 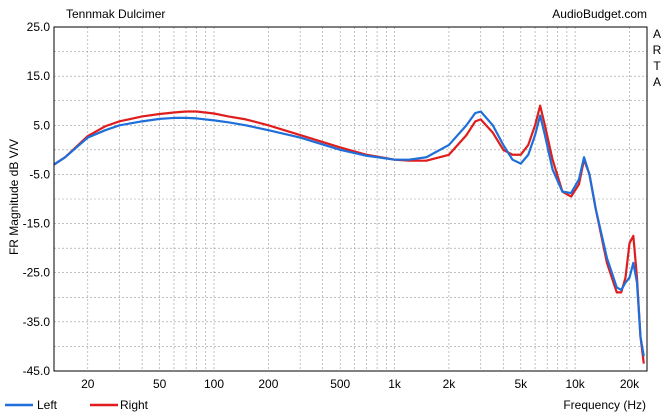 I want to click on legend-label-left: Left, so click(x=47, y=405).